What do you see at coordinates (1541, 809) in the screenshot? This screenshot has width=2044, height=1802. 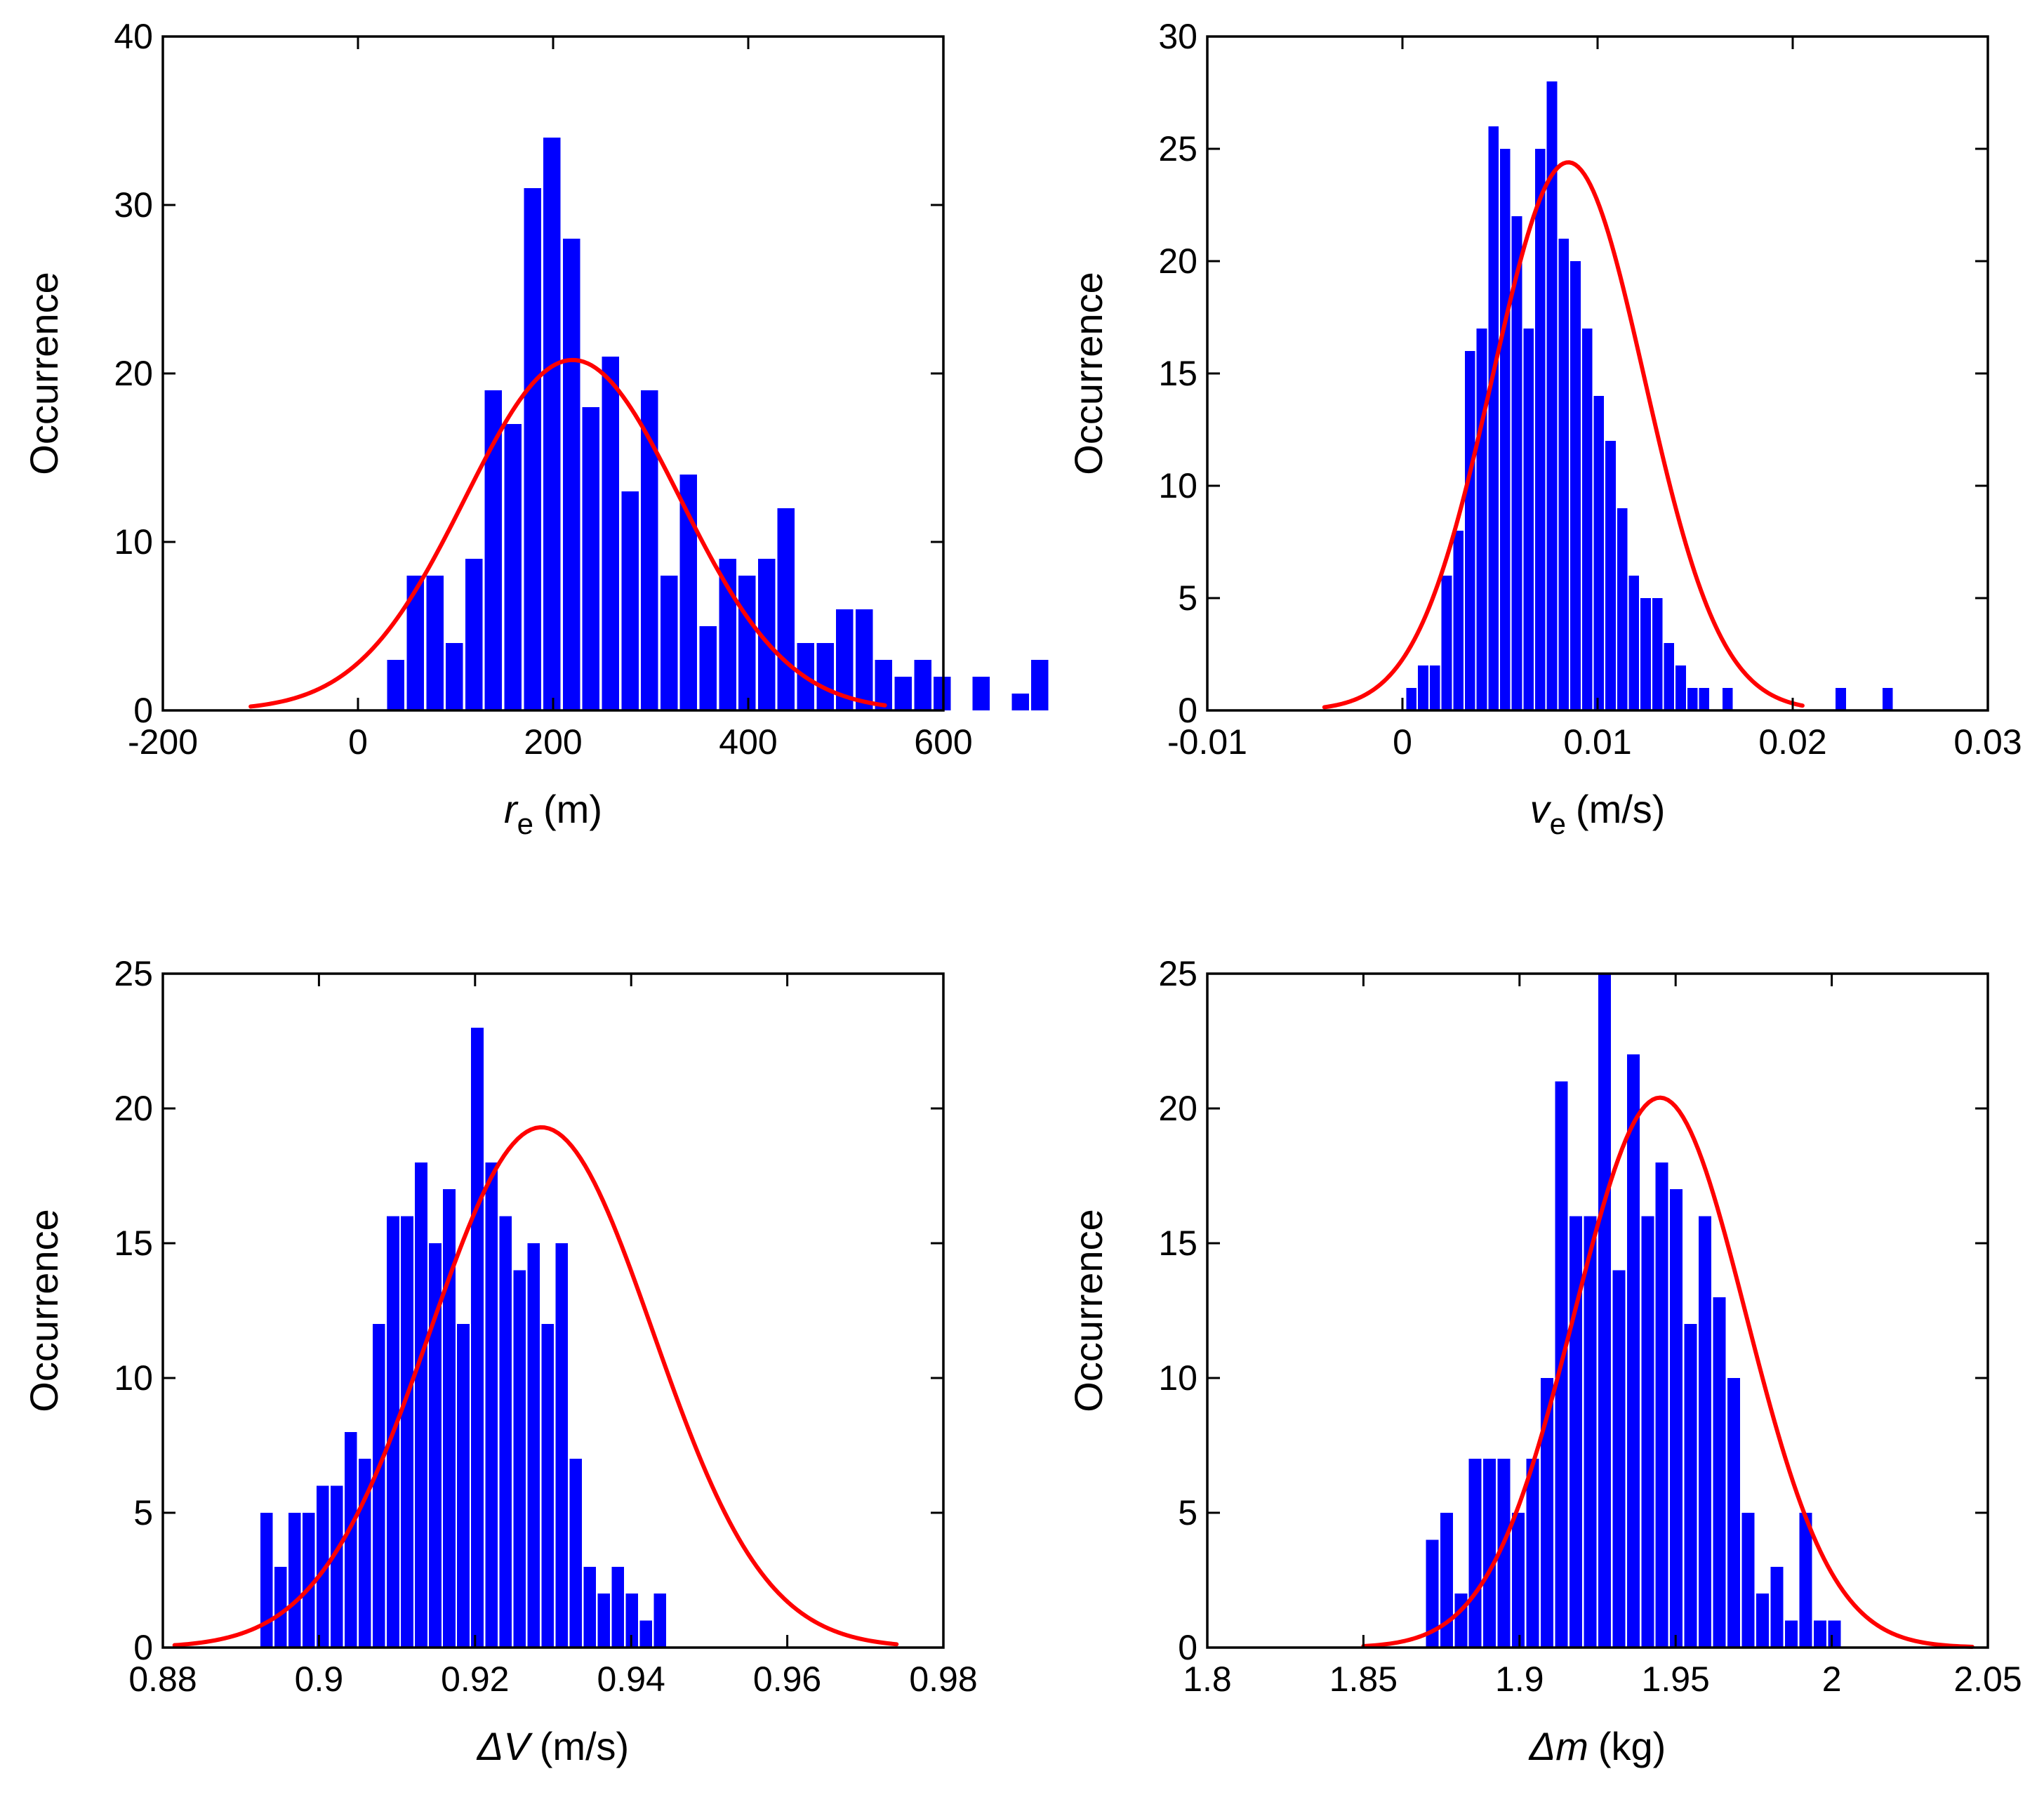 I see `x-axis-symbol: v` at bounding box center [1541, 809].